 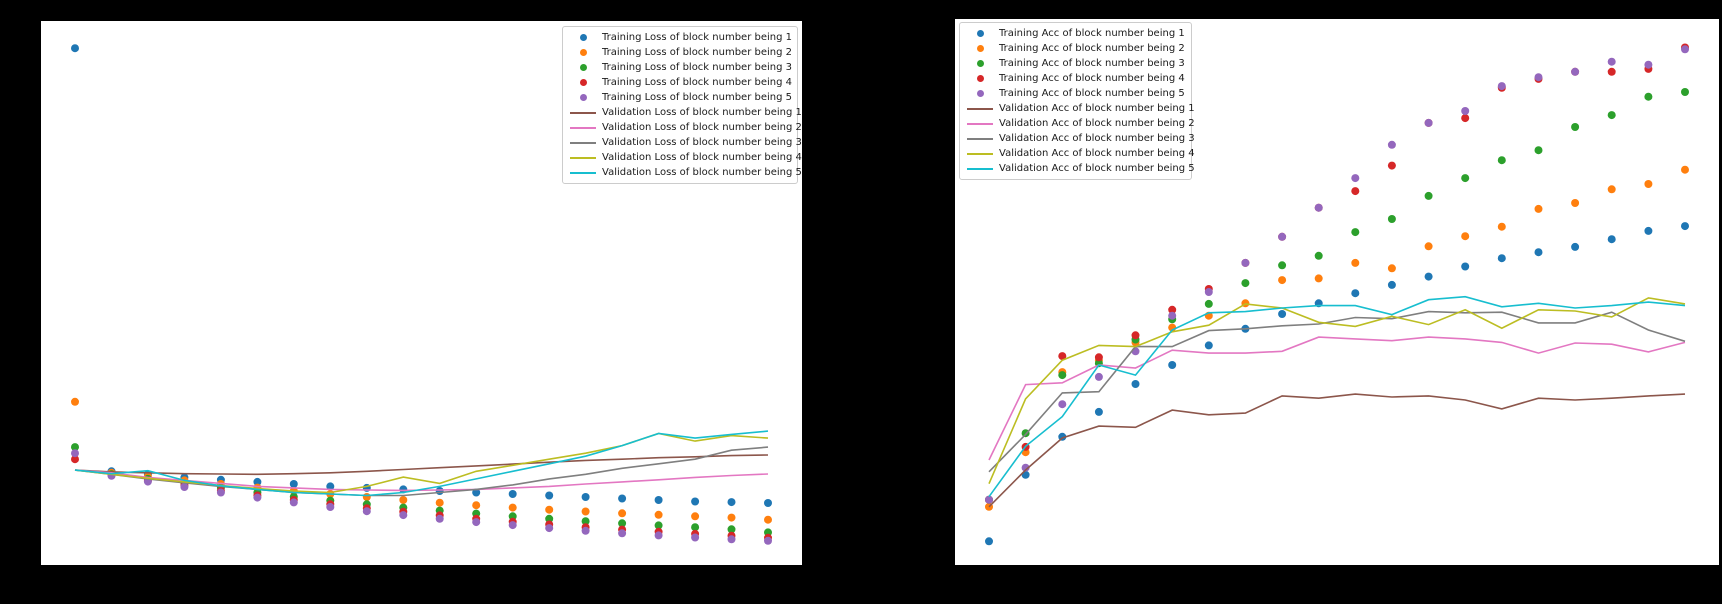 I want to click on legend-item: Validation Loss of block number being 3, so click(x=685, y=142).